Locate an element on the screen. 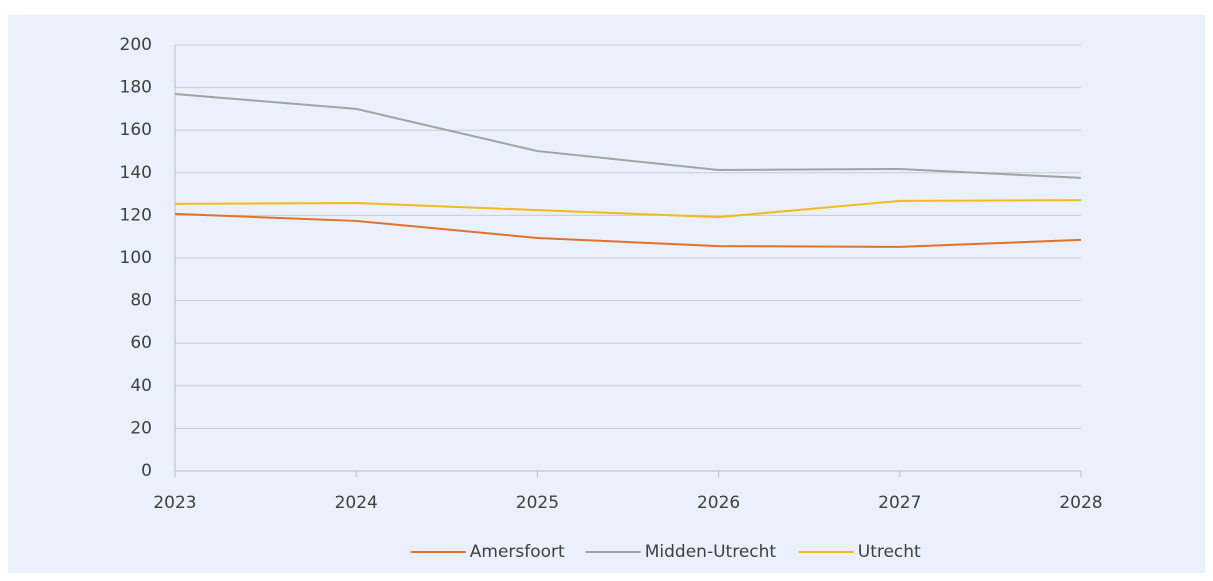 The width and height of the screenshot is (1213, 581). x-tick-label: 2024 is located at coordinates (356, 503).